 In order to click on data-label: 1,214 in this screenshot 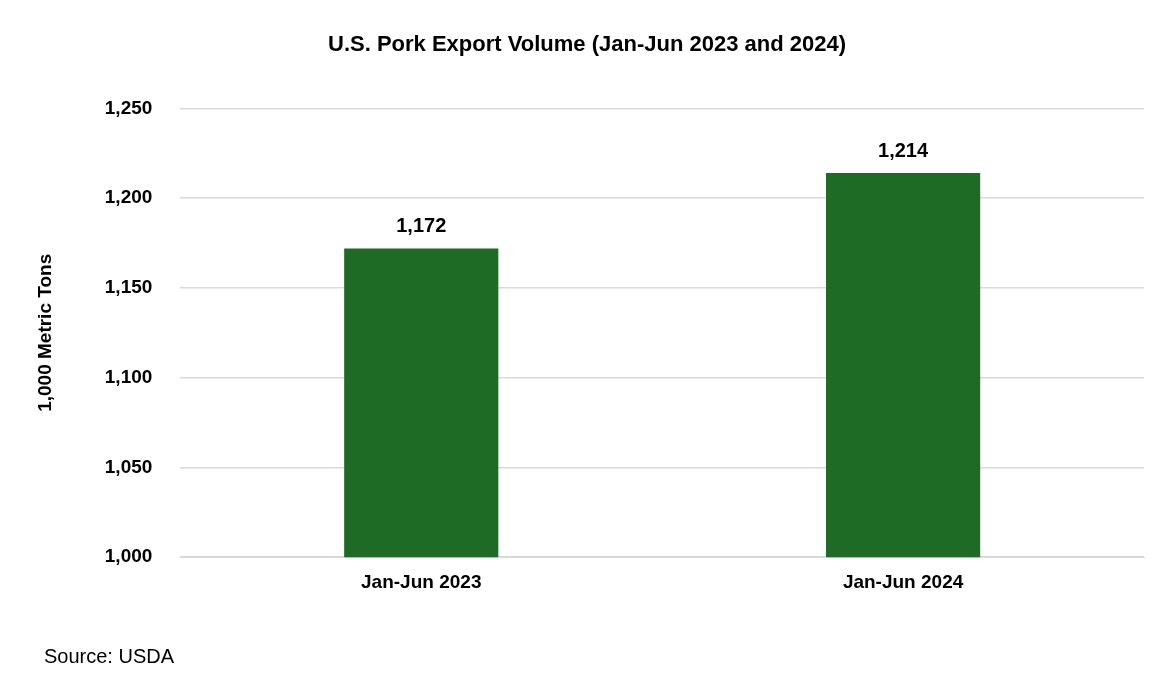, I will do `click(903, 149)`.